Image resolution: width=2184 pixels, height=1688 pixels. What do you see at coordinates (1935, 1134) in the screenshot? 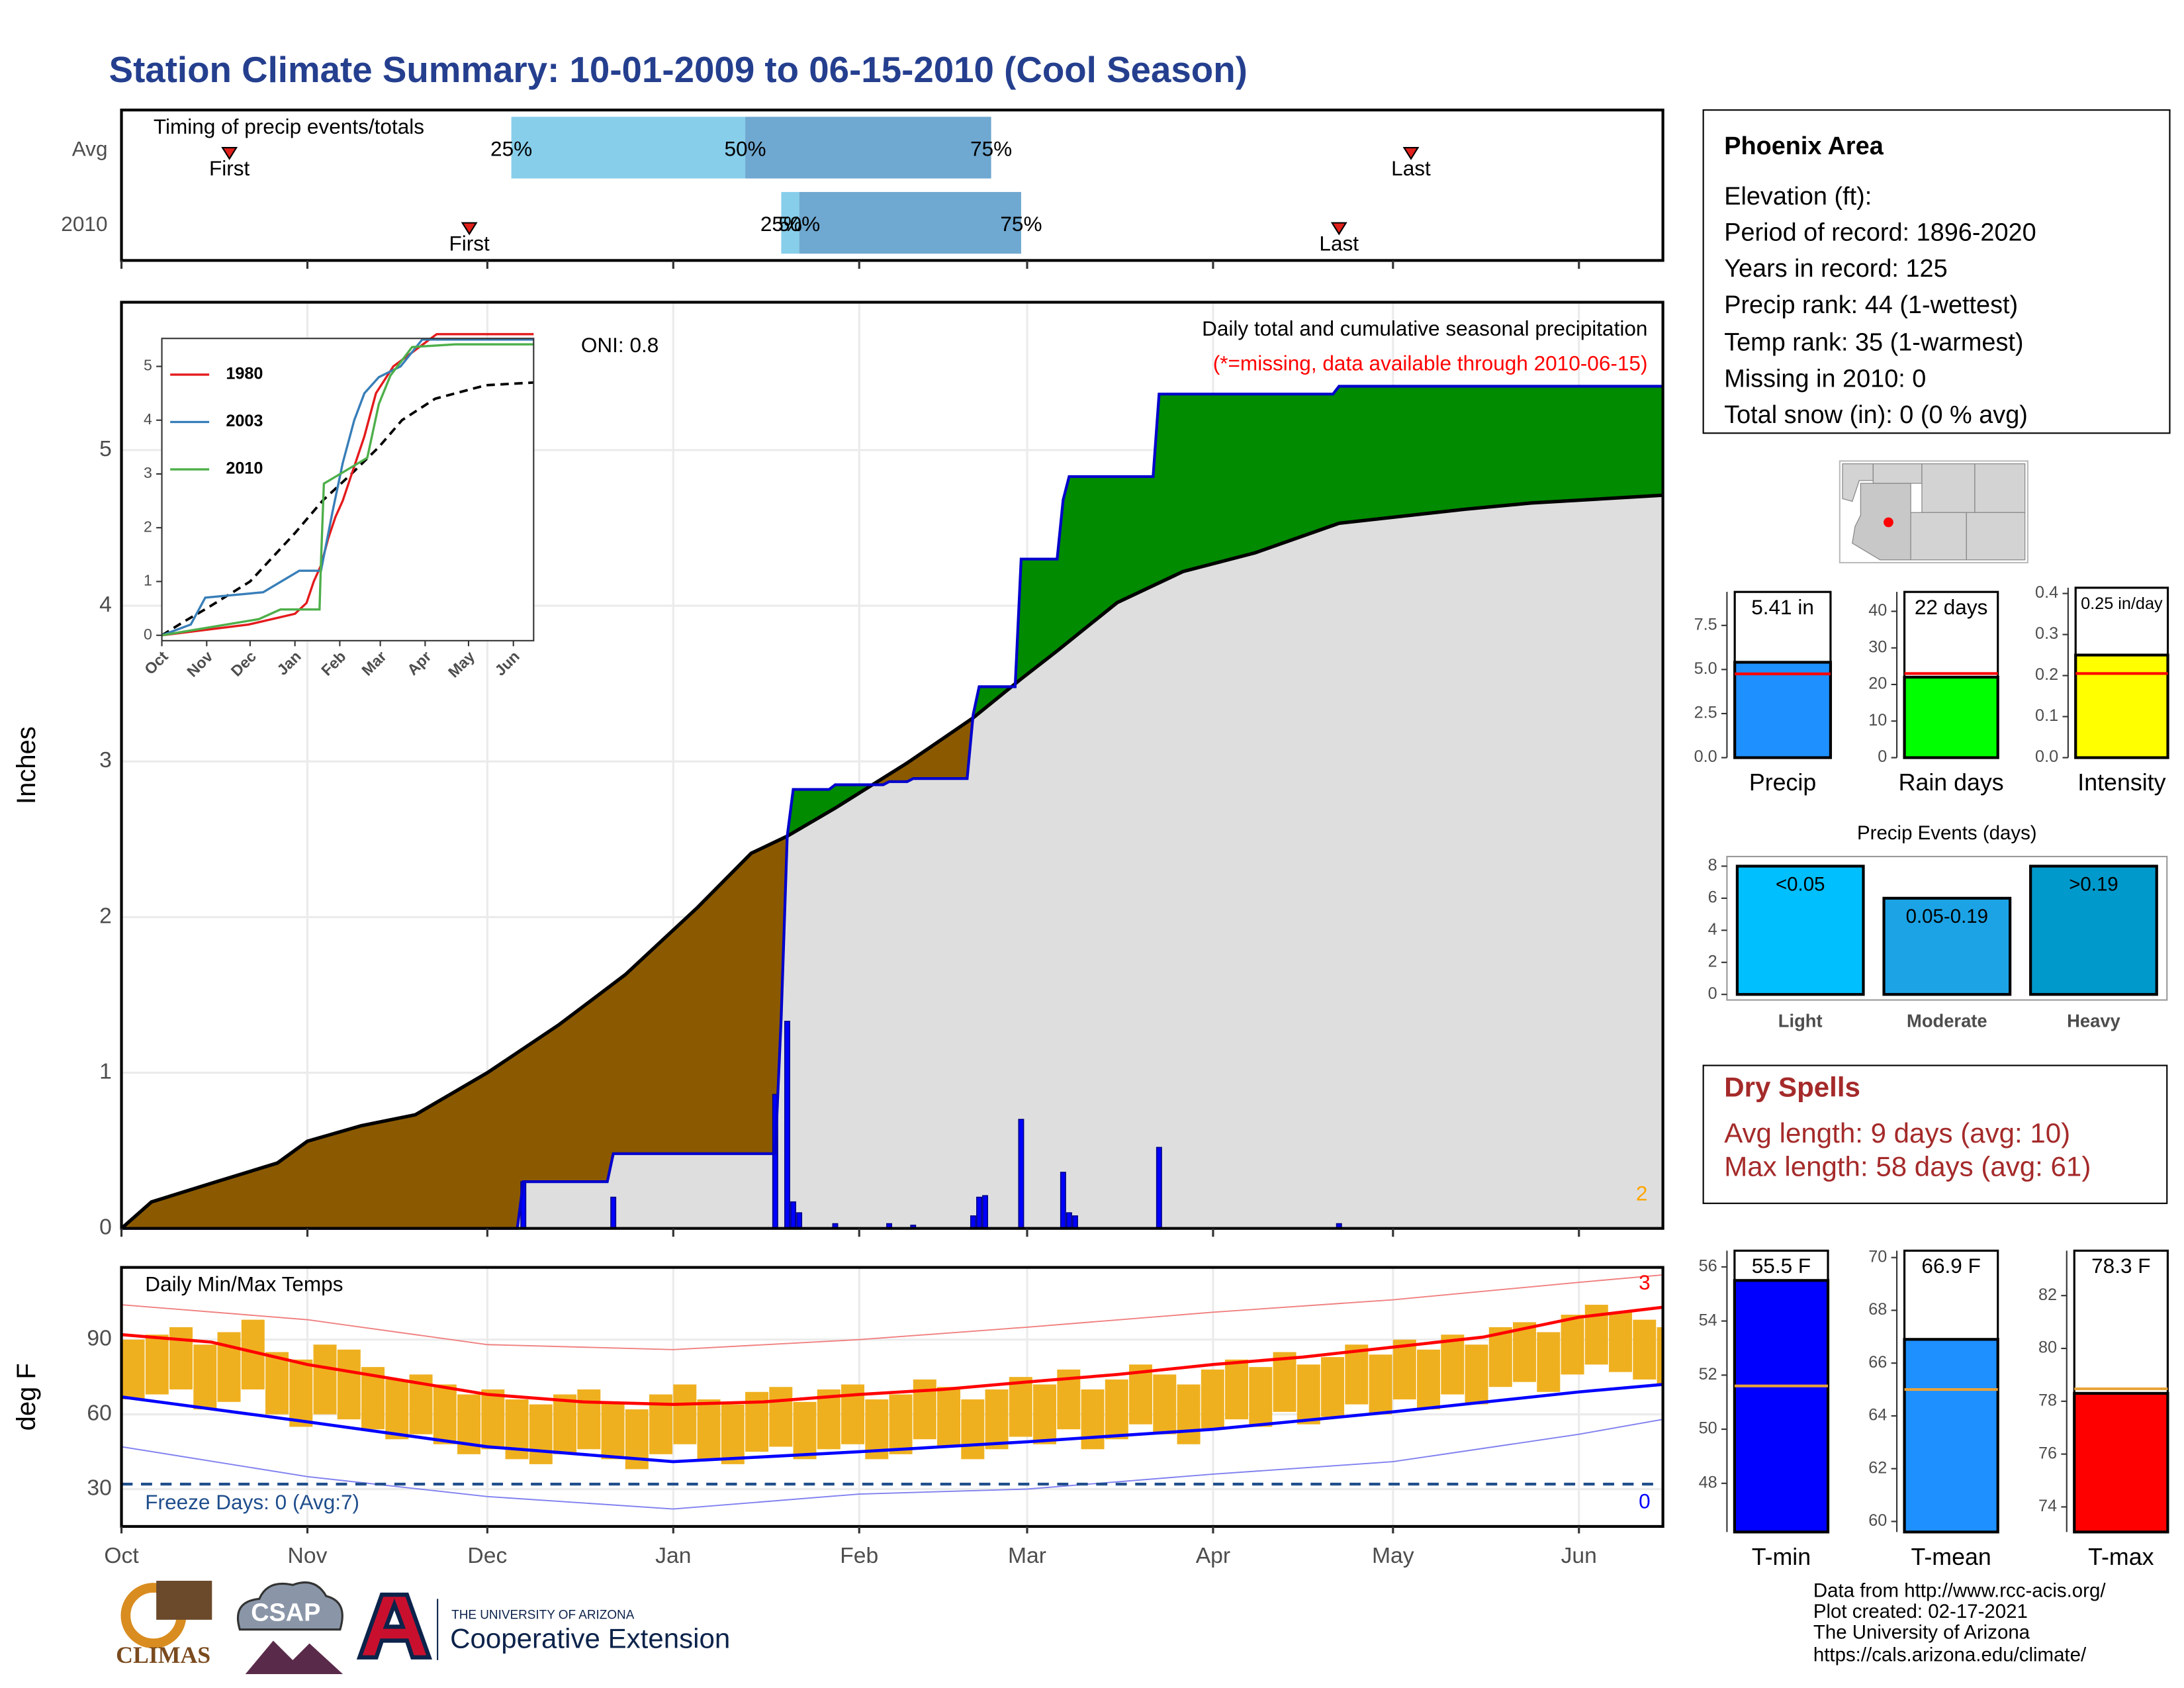
I see `dry-spells-frame` at bounding box center [1935, 1134].